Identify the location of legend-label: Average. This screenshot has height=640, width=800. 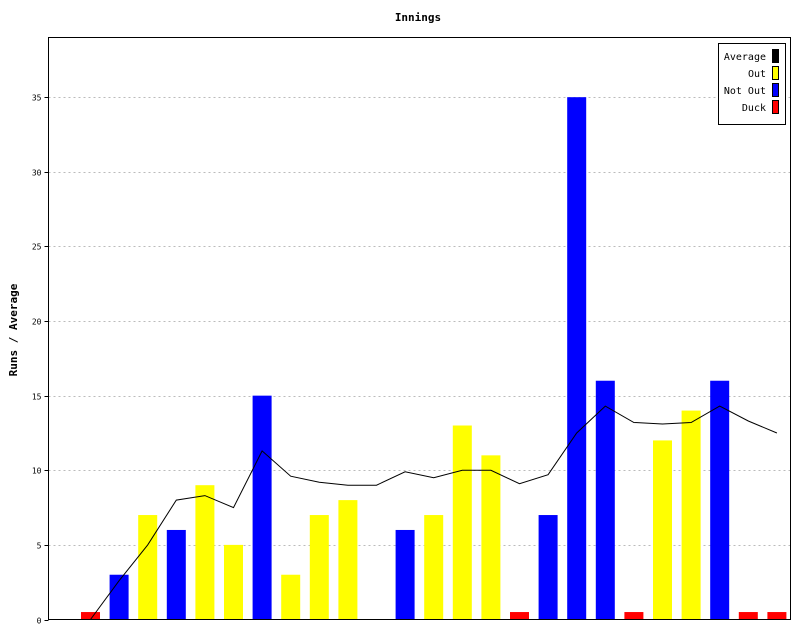
(745, 57).